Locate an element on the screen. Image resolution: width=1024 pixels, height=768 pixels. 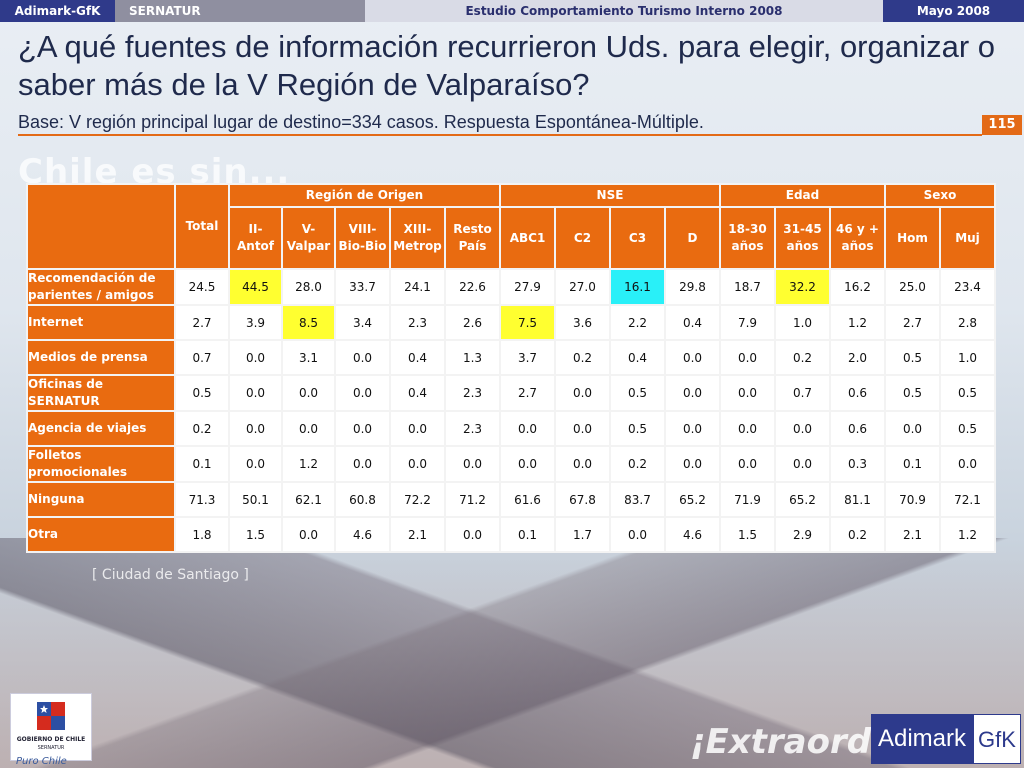
table-cell: 2.0 is located at coordinates (857, 357).